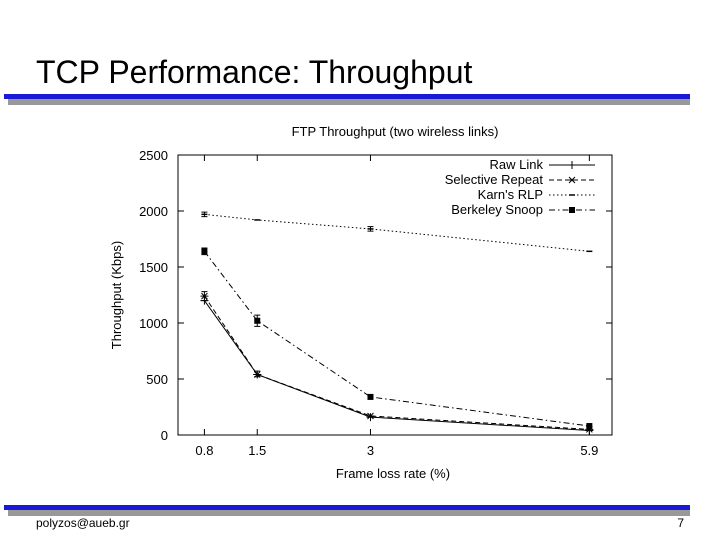 This screenshot has height=540, width=720. Describe the element at coordinates (517, 164) in the screenshot. I see `legend-label: Raw Link` at that location.